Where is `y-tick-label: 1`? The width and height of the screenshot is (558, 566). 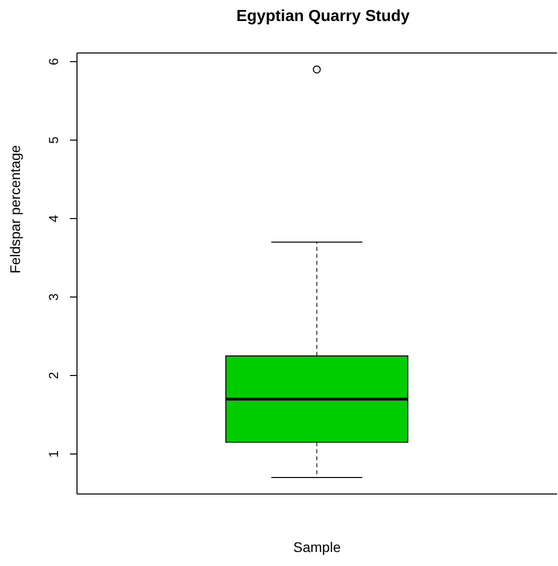
y-tick-label: 1 is located at coordinates (53, 454).